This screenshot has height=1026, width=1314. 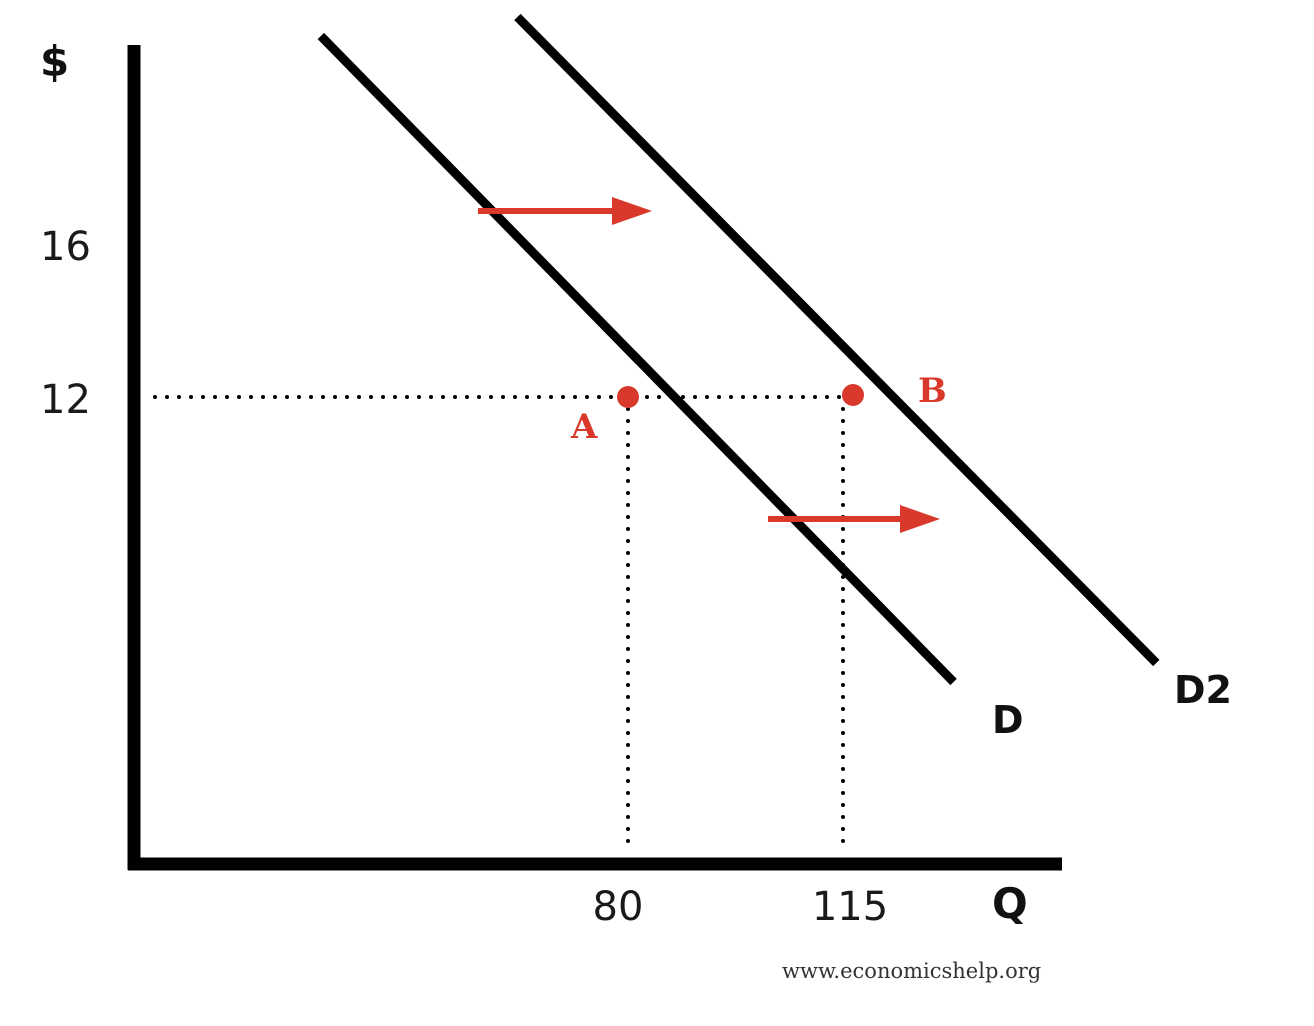 What do you see at coordinates (565, 211) in the screenshot?
I see `shift-arrow-upper` at bounding box center [565, 211].